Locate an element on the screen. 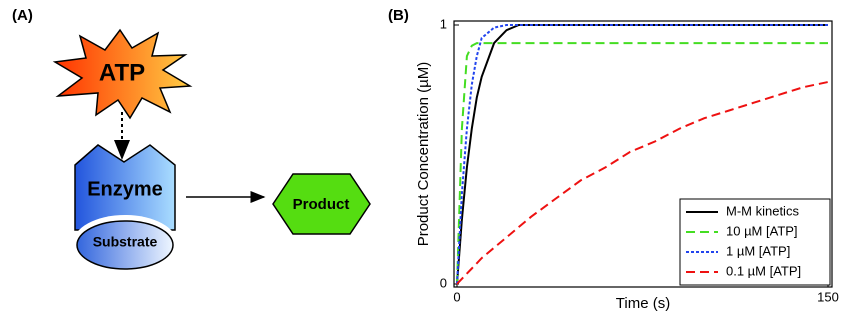 The image size is (858, 324). legend-label: M-M kinetics is located at coordinates (762, 210).